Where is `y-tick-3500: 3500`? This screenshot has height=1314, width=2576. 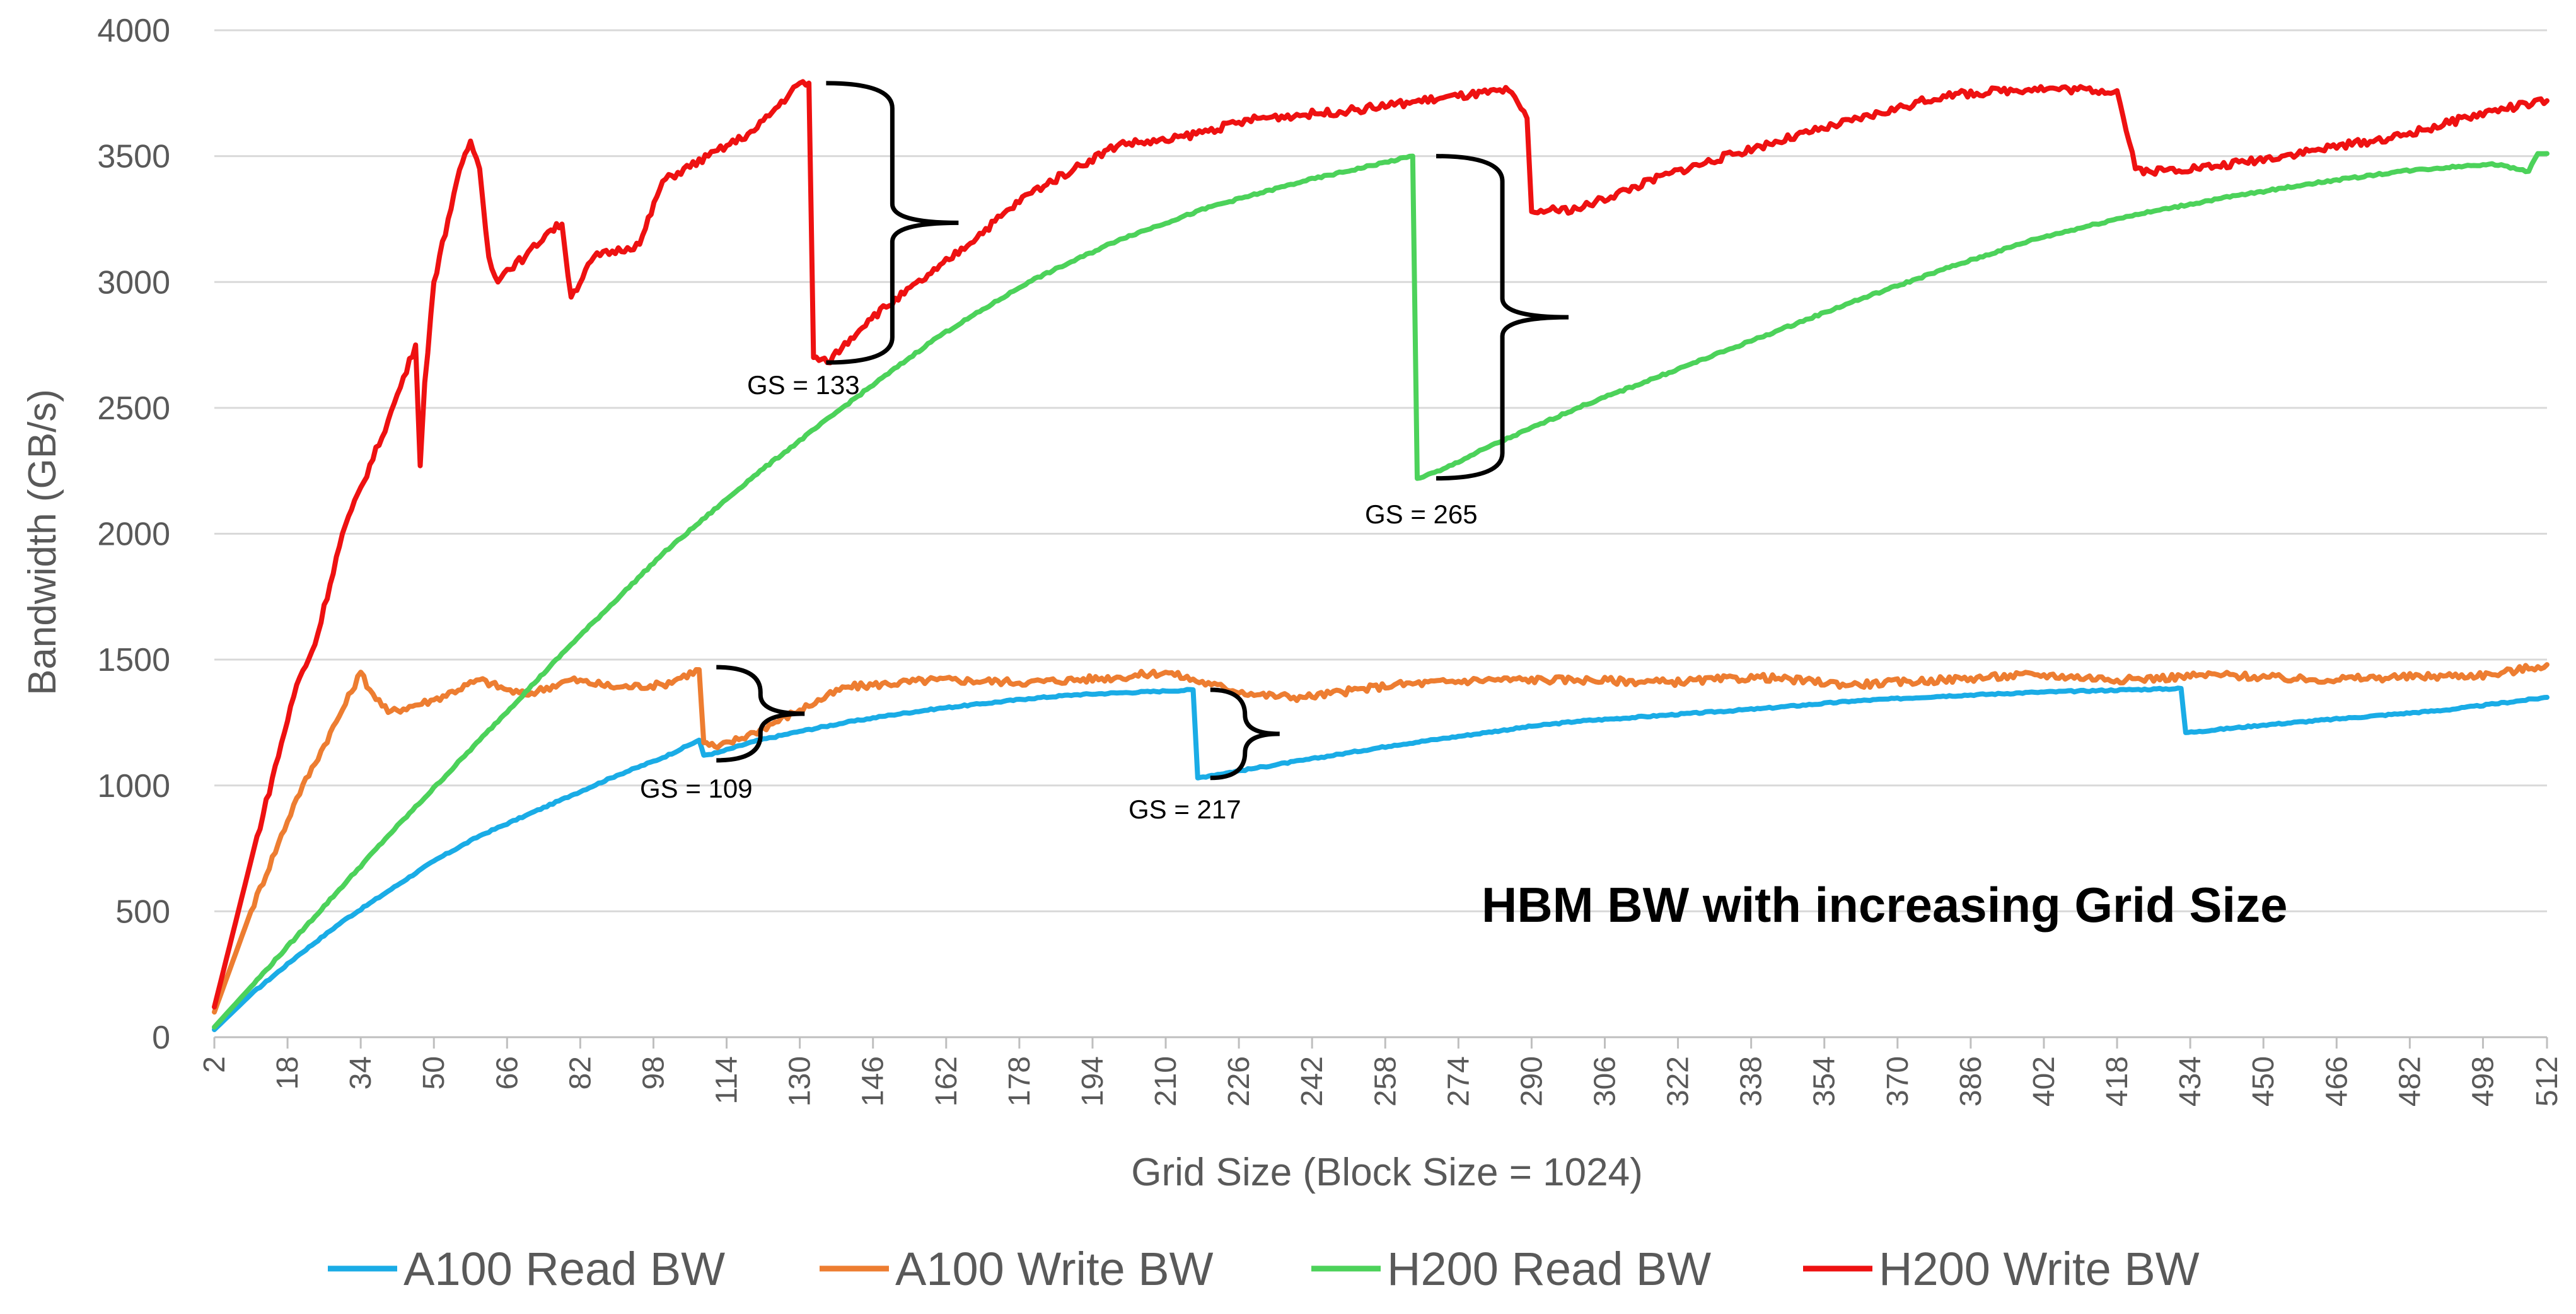 y-tick-3500: 3500 is located at coordinates (133, 157).